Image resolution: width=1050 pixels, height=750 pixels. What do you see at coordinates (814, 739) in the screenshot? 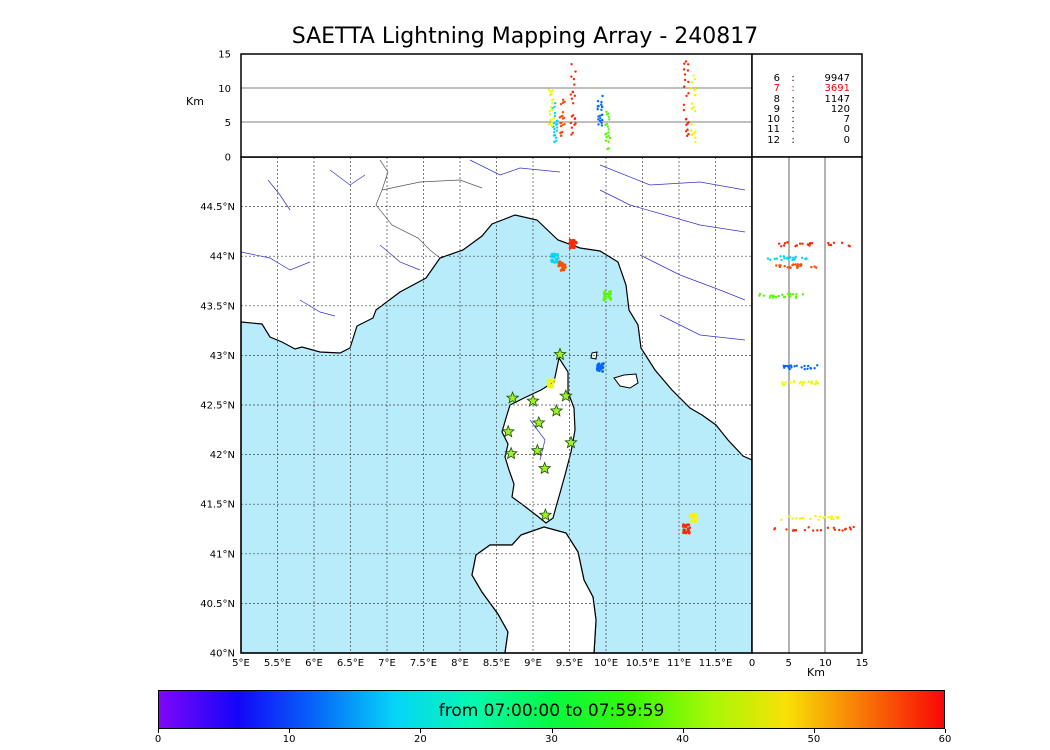
I see `colorbar-tick-label: 50` at bounding box center [814, 739].